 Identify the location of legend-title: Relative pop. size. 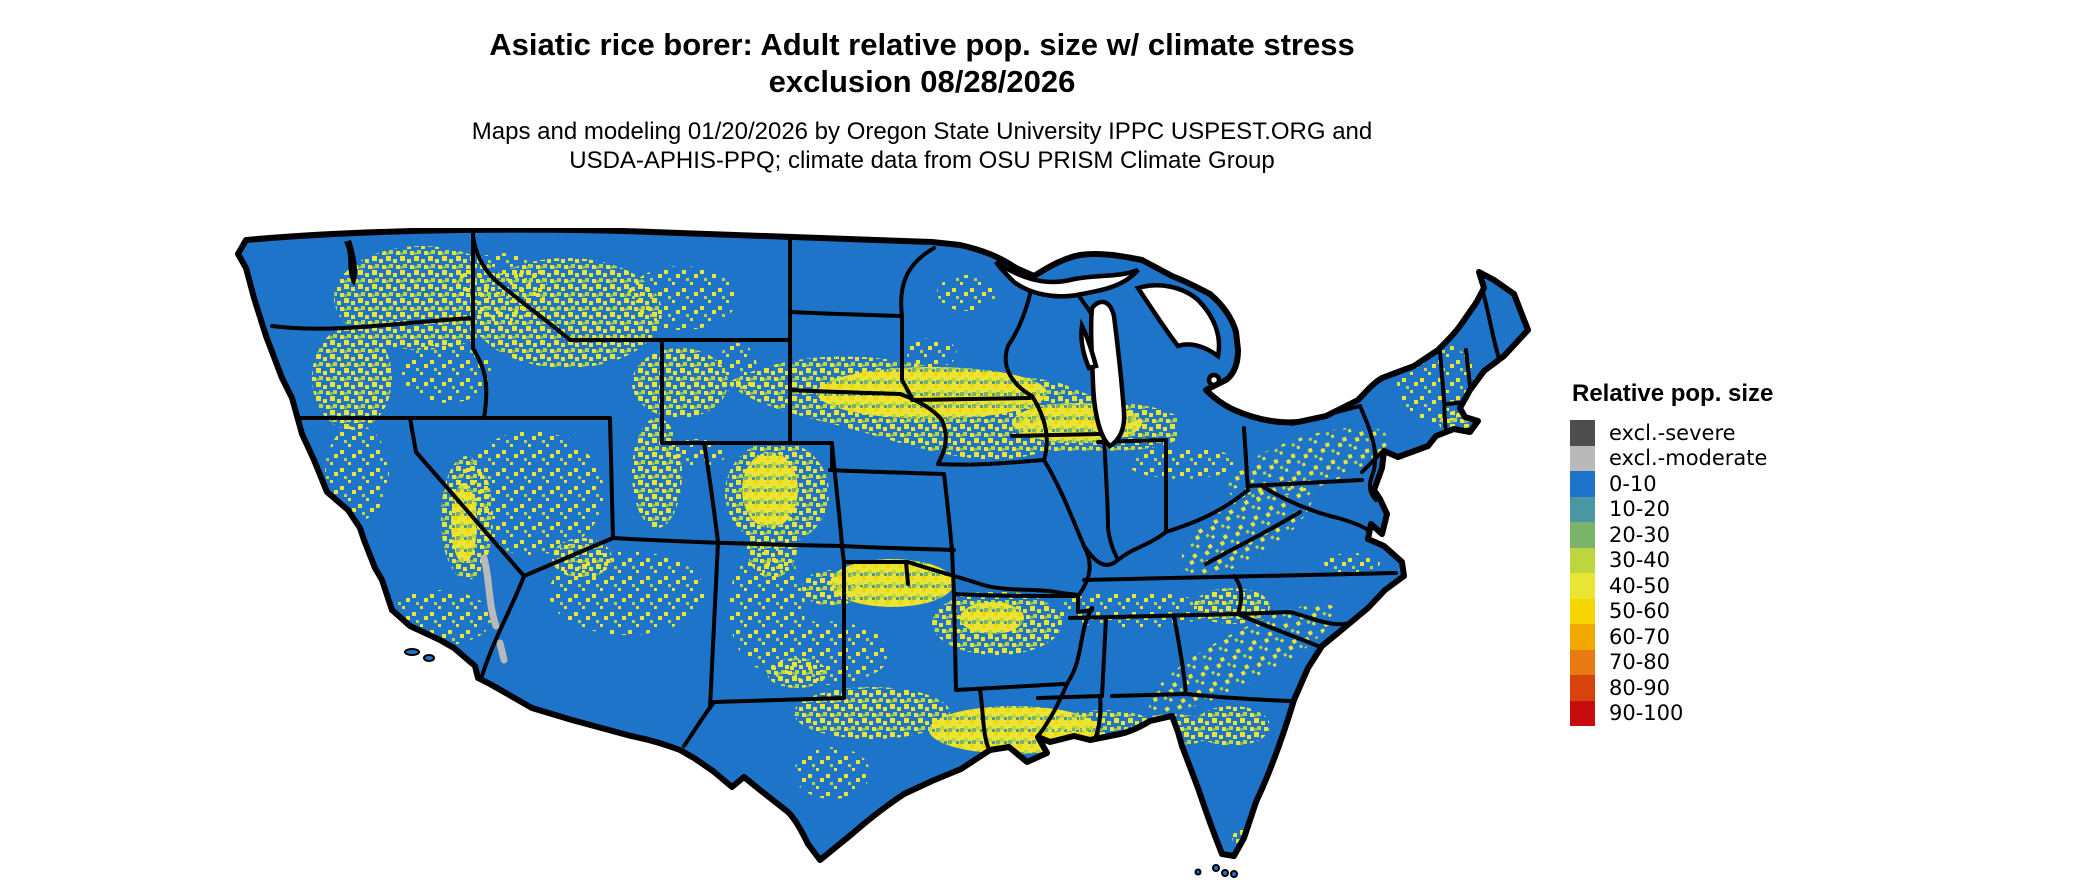
(1673, 393).